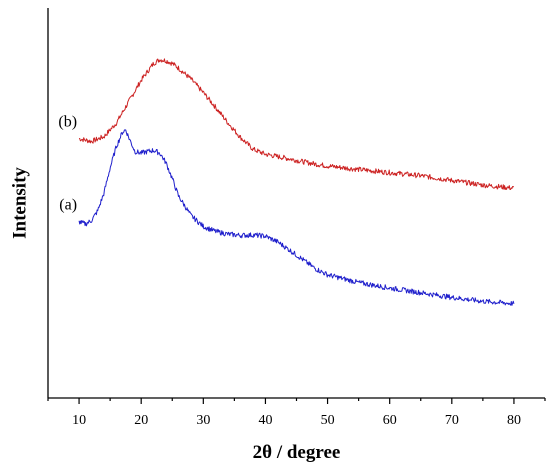  Describe the element at coordinates (297, 452) in the screenshot. I see `x-axis-title: 2θ / degree` at that location.